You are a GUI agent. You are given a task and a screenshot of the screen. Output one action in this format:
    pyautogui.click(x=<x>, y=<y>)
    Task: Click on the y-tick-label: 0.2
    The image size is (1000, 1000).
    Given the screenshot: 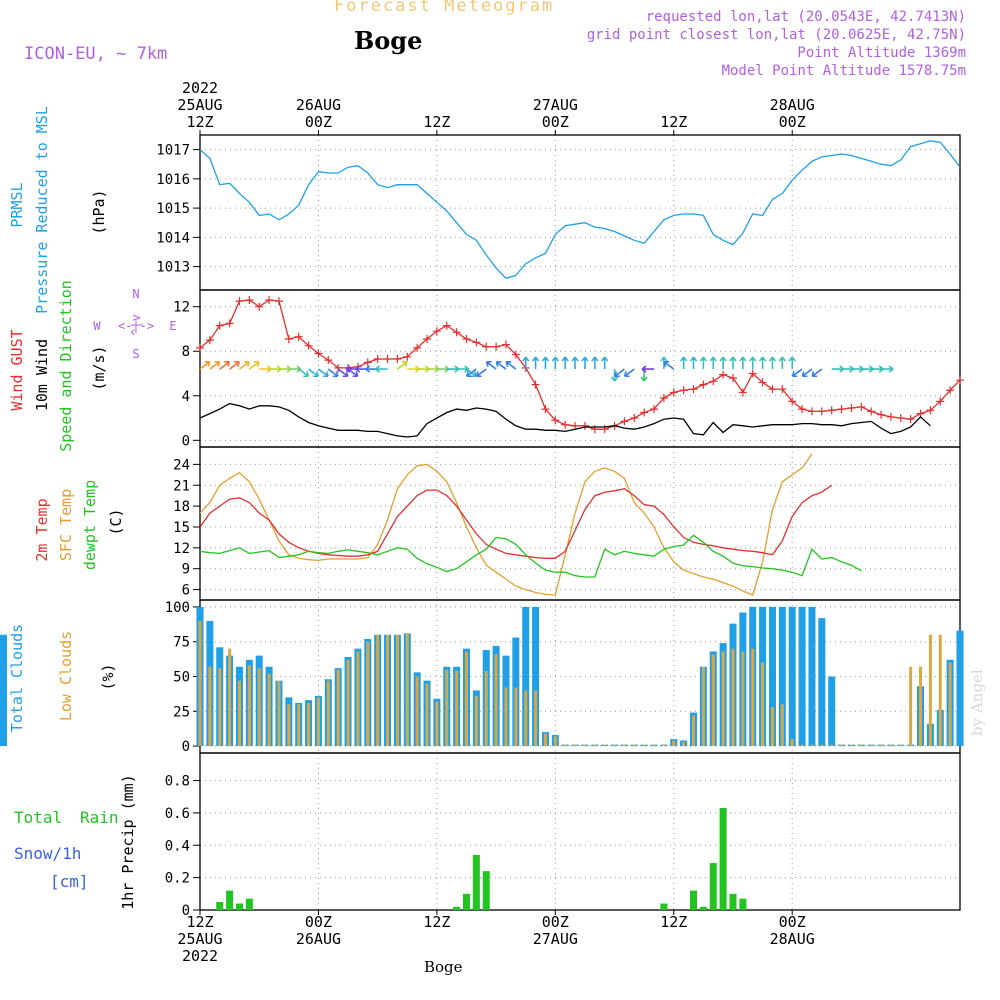 What is the action you would take?
    pyautogui.click(x=177, y=879)
    